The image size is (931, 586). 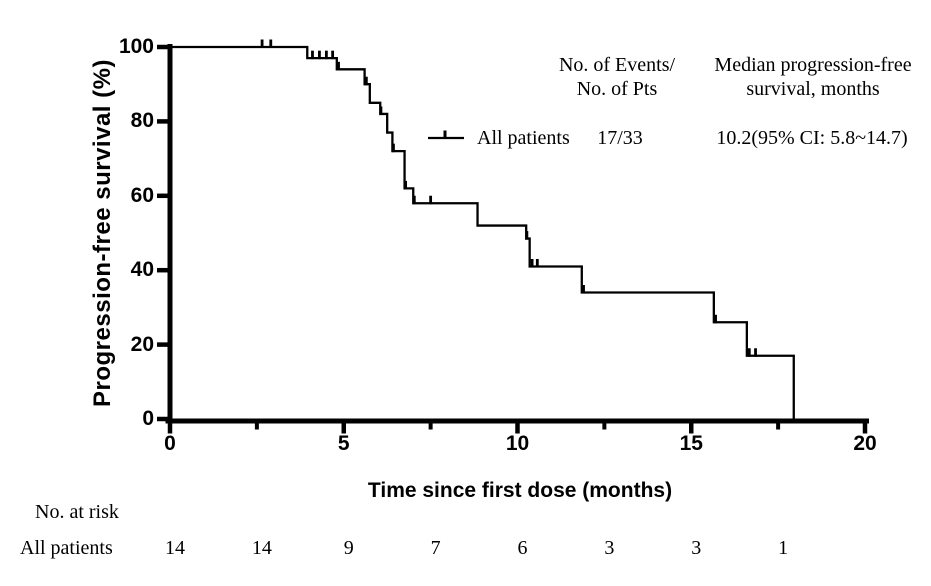 What do you see at coordinates (446, 135) in the screenshot?
I see `legend-key-line` at bounding box center [446, 135].